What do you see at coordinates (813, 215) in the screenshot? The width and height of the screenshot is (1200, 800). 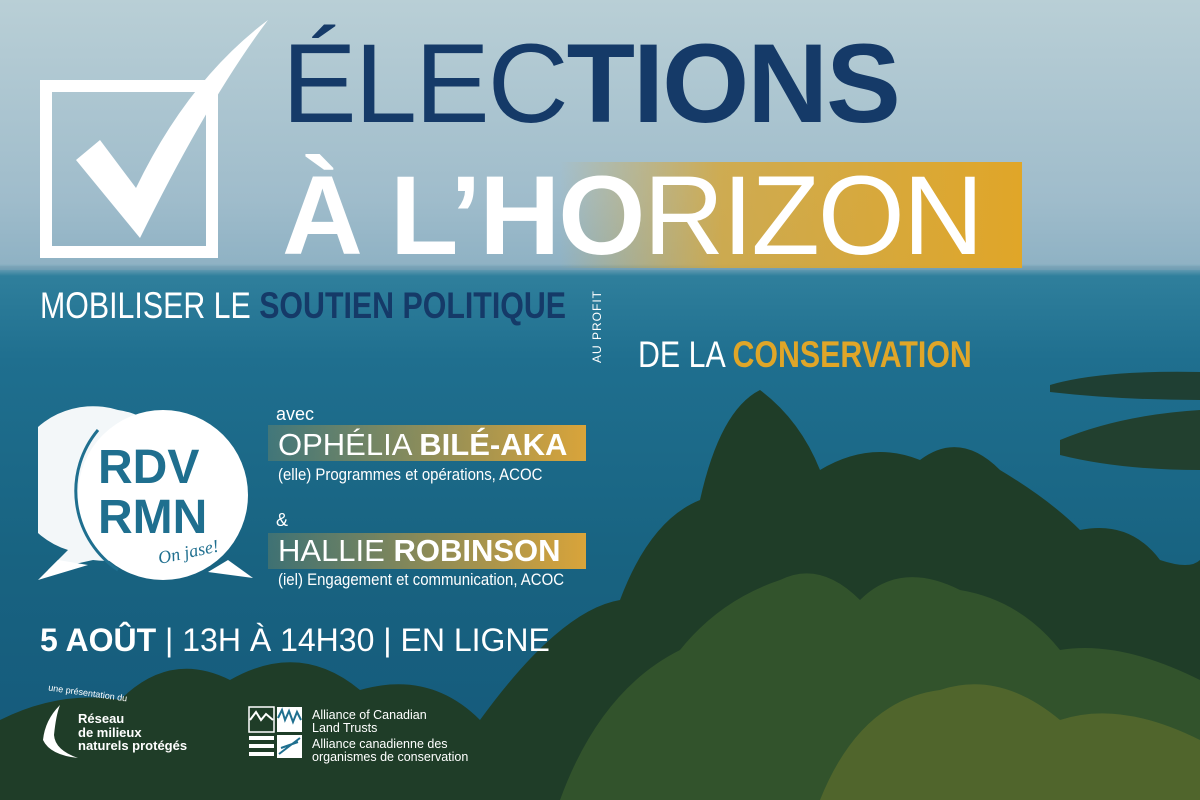 I see `title-light: RIZON` at bounding box center [813, 215].